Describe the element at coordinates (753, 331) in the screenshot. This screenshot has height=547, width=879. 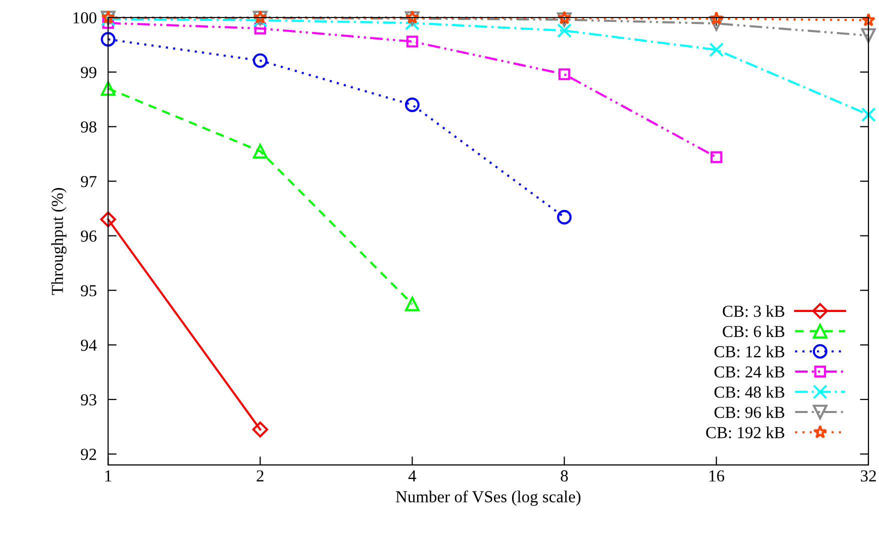
I see `legend-label: CB: 6 kB` at that location.